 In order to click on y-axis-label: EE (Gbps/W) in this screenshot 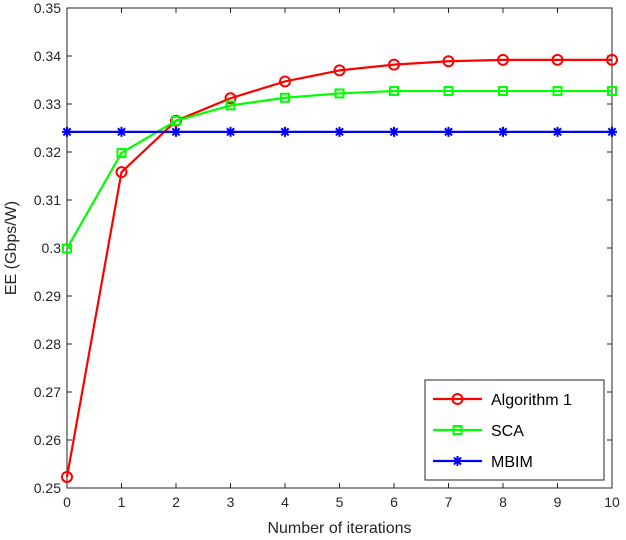, I will do `click(11, 248)`.